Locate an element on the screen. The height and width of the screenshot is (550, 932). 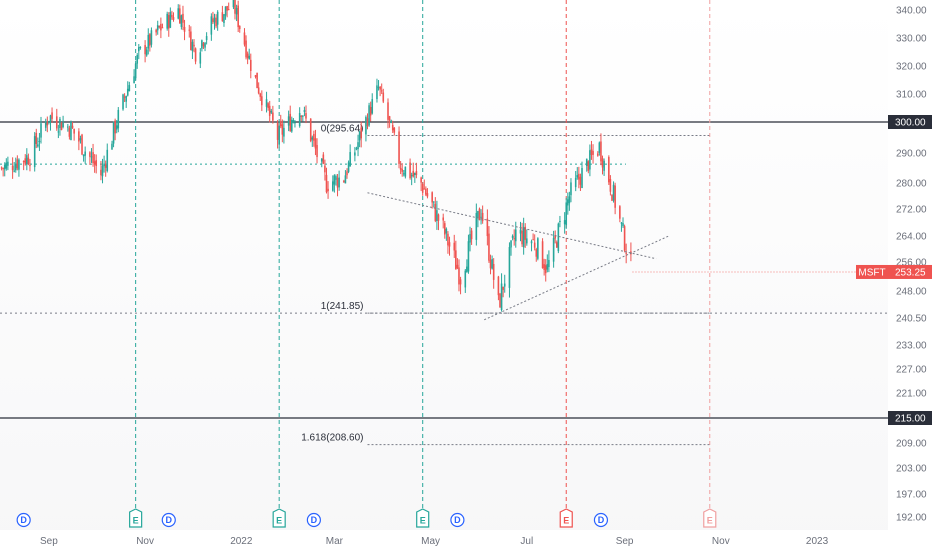
fib-level-label: 1.618(208.60) is located at coordinates (332, 438).